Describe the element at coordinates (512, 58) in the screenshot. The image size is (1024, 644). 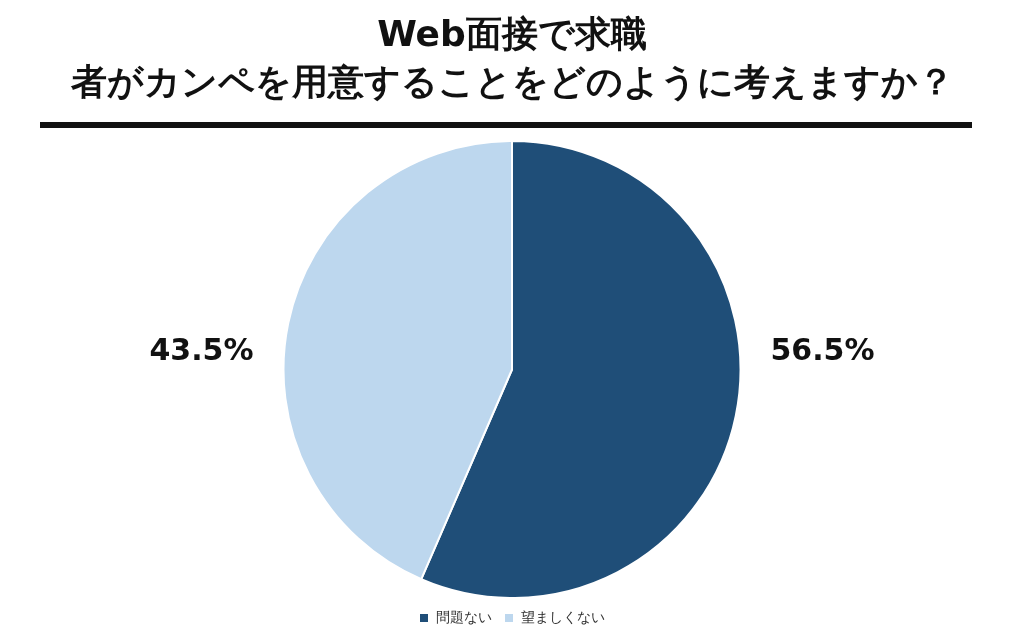
I see `chart-title: Web面接で求職者がカンペを用意することをどのように考えますか？` at that location.